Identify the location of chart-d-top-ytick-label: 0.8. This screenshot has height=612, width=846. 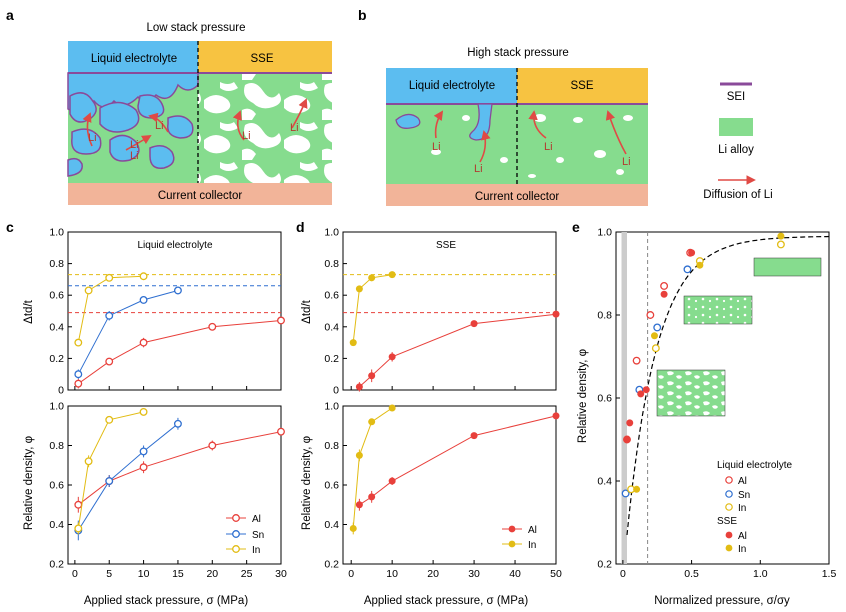
(331, 264).